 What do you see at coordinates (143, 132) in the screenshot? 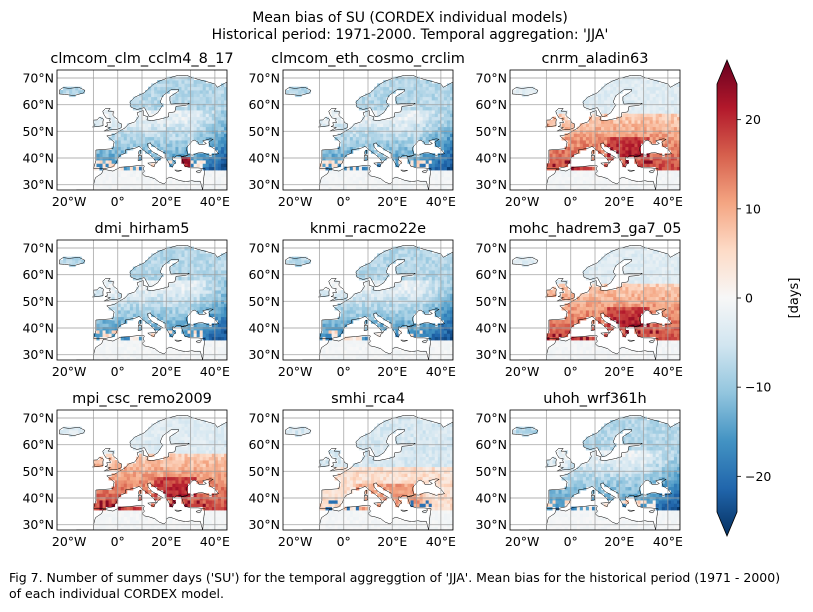
I see `coastlines` at bounding box center [143, 132].